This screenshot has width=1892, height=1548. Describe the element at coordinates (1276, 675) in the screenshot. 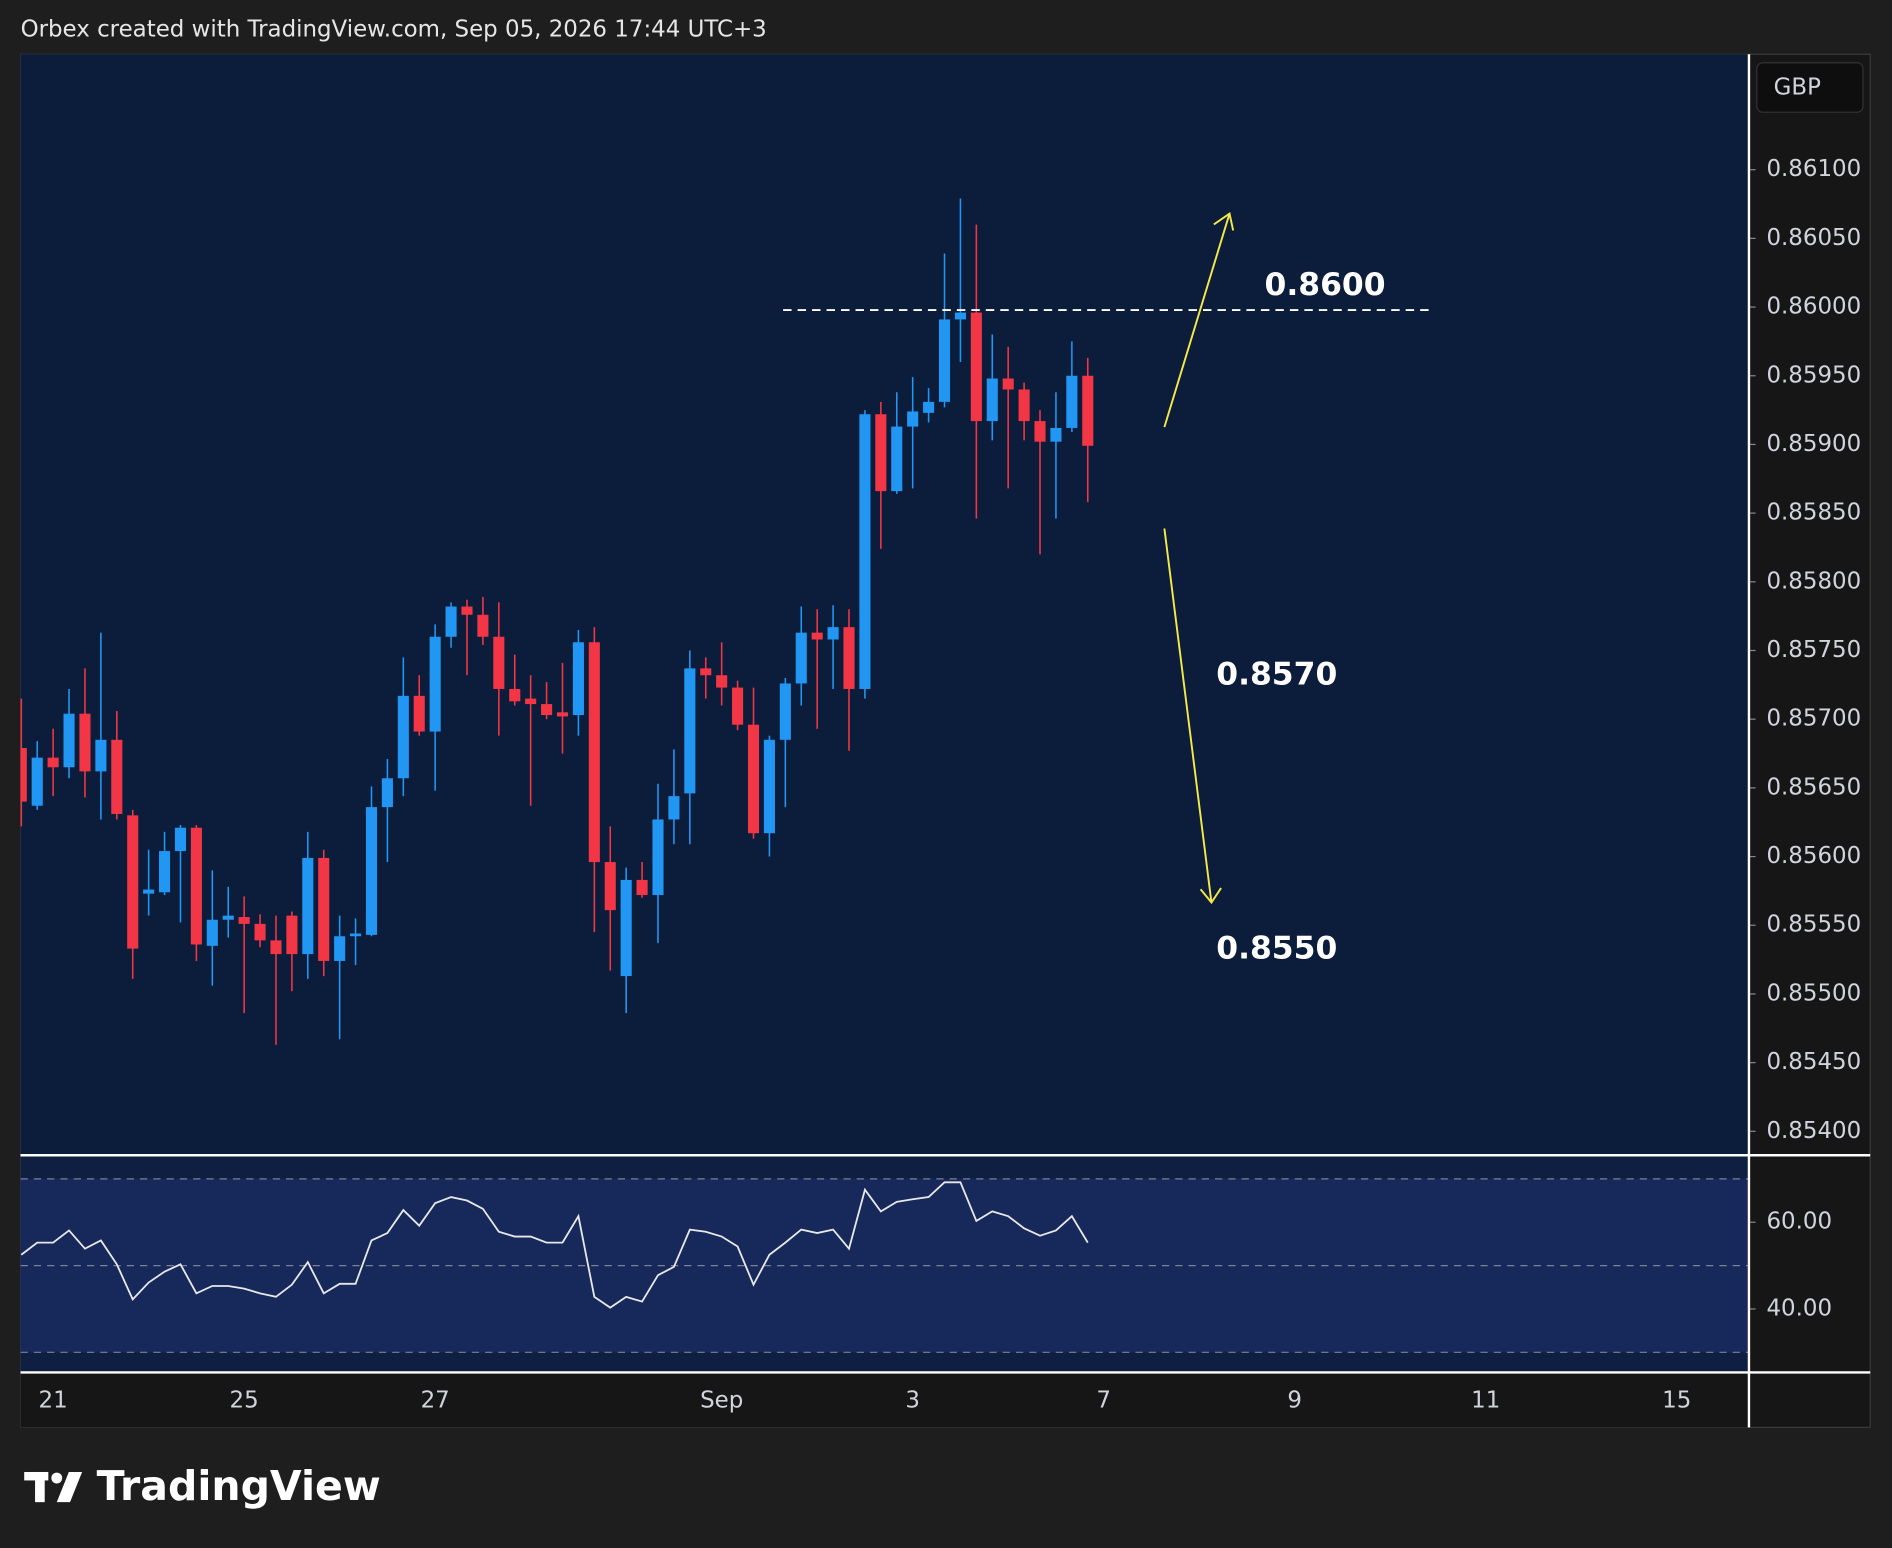

I see `annotation: 0.8570` at that location.